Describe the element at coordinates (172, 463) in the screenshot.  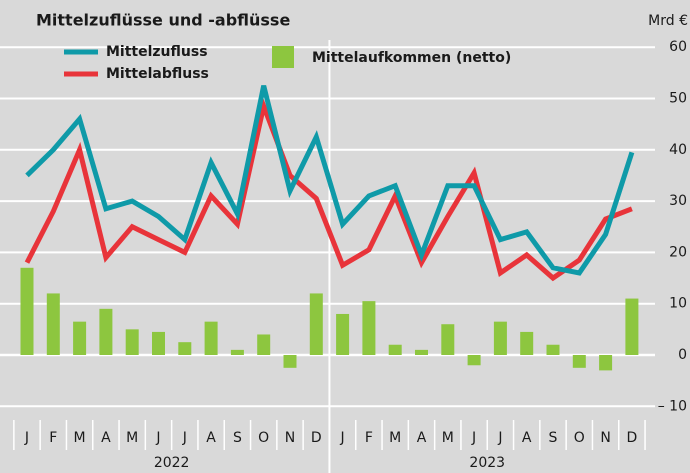
I see `year-label: 2022` at that location.